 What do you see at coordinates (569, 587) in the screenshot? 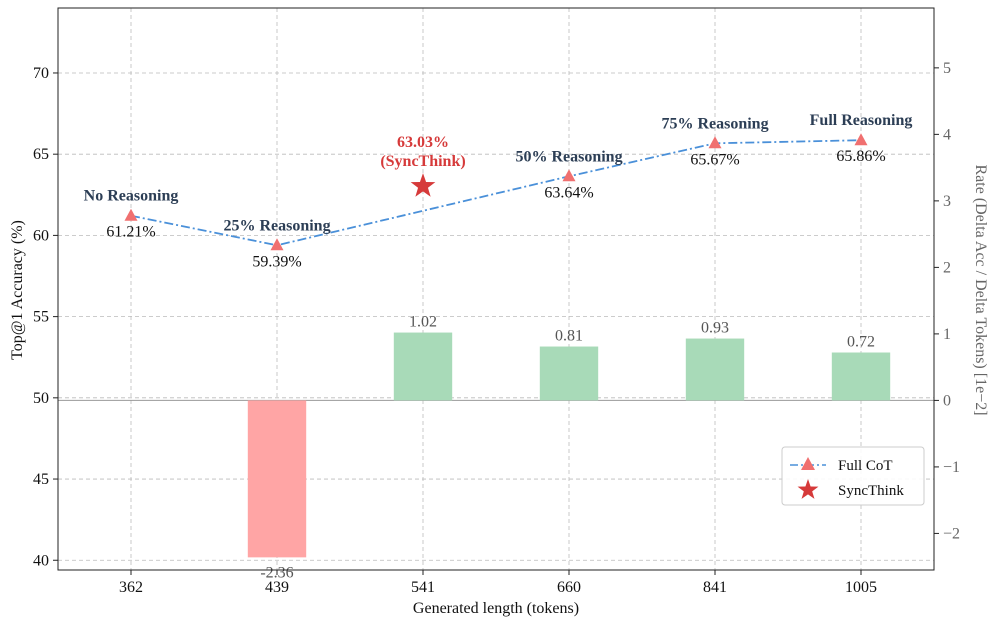
I see `x-axis-tick-label: 660` at bounding box center [569, 587].